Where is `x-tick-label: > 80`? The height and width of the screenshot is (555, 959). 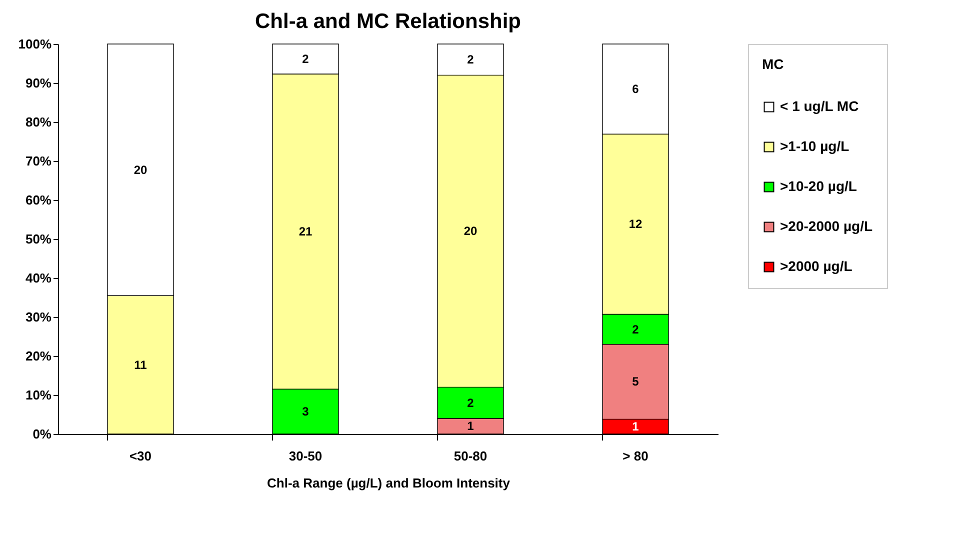
x-tick-label: > 80 is located at coordinates (635, 456).